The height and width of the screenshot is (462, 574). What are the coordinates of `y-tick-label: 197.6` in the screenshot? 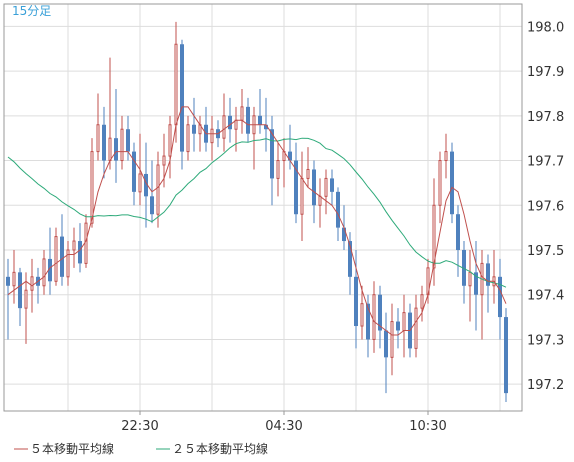 It's located at (545, 206).